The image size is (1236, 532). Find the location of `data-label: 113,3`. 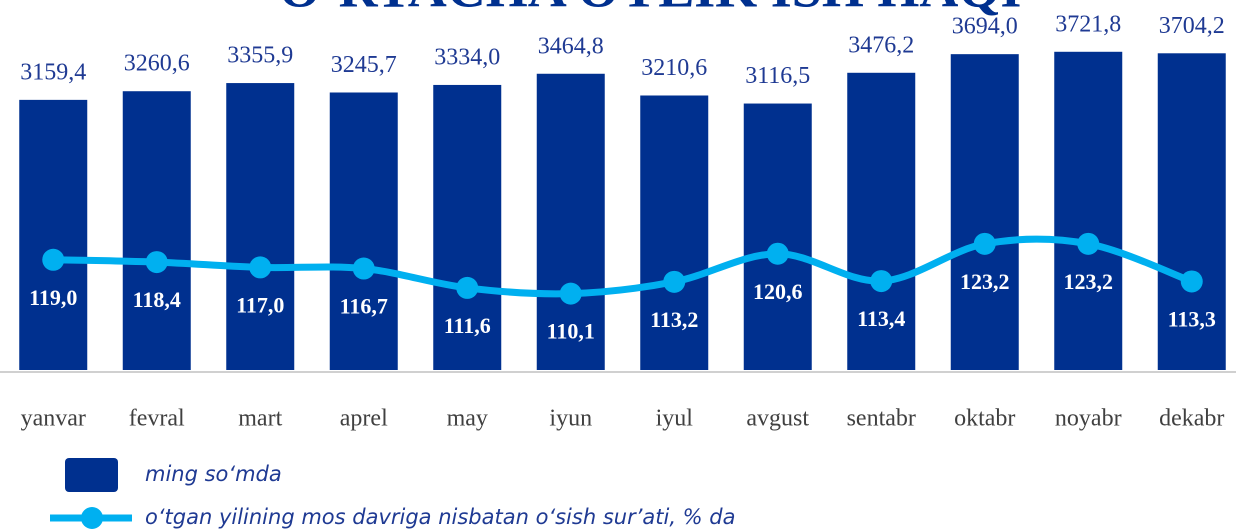

data-label: 113,3 is located at coordinates (1192, 319).